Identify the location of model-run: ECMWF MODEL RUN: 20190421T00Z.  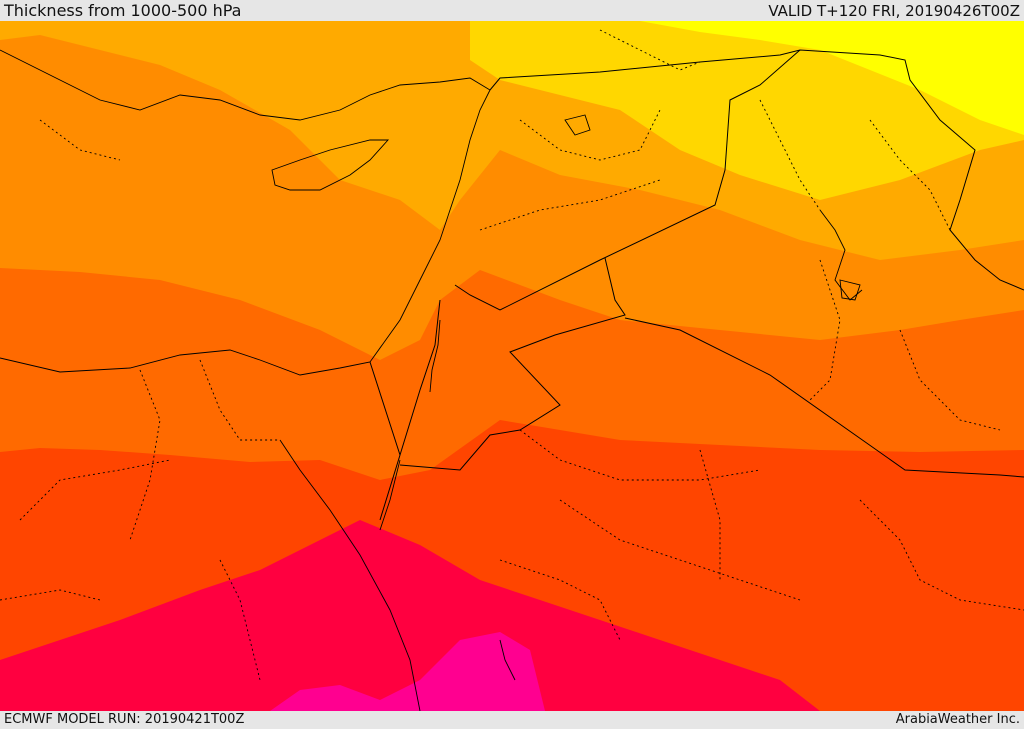
(124, 719).